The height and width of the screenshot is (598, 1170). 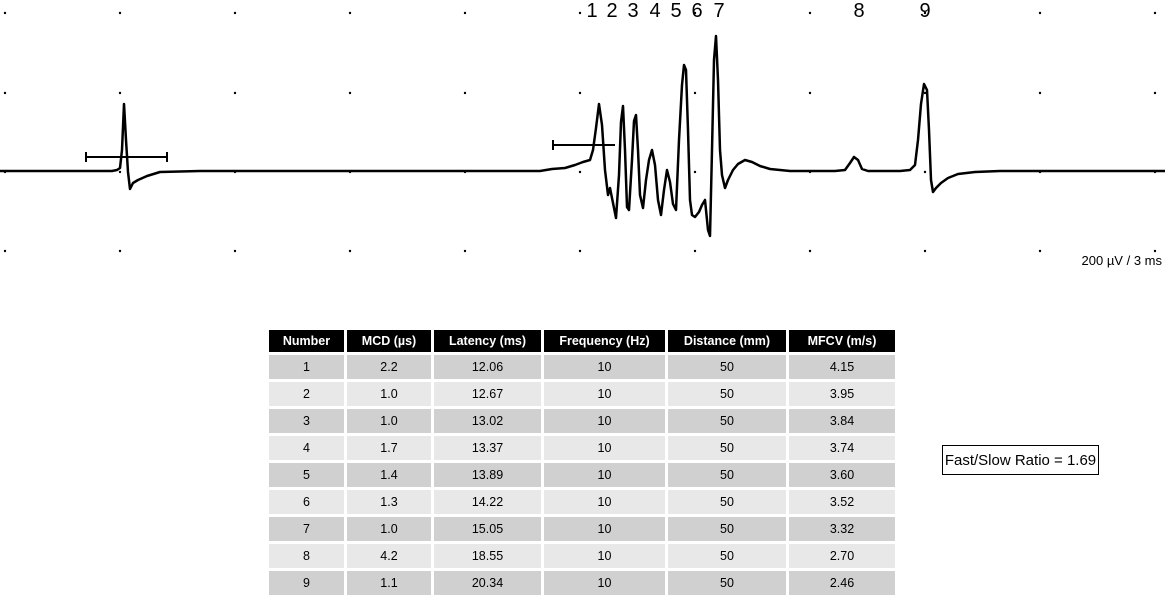 I want to click on table-cell: 13.37, so click(x=487, y=448).